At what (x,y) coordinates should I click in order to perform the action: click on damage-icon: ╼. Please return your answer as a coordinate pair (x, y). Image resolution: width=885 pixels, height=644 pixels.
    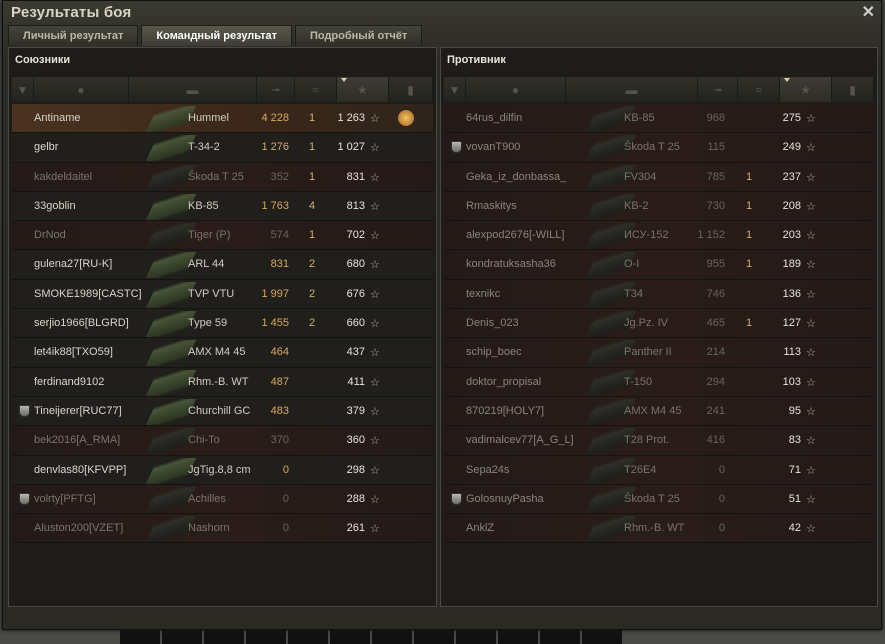
    Looking at the image, I should click on (275, 89).